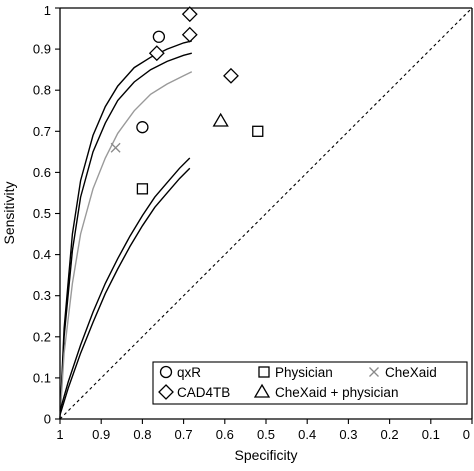 This screenshot has width=474, height=471. What do you see at coordinates (42, 254) in the screenshot?
I see `y-tick-label: 0.4` at bounding box center [42, 254].